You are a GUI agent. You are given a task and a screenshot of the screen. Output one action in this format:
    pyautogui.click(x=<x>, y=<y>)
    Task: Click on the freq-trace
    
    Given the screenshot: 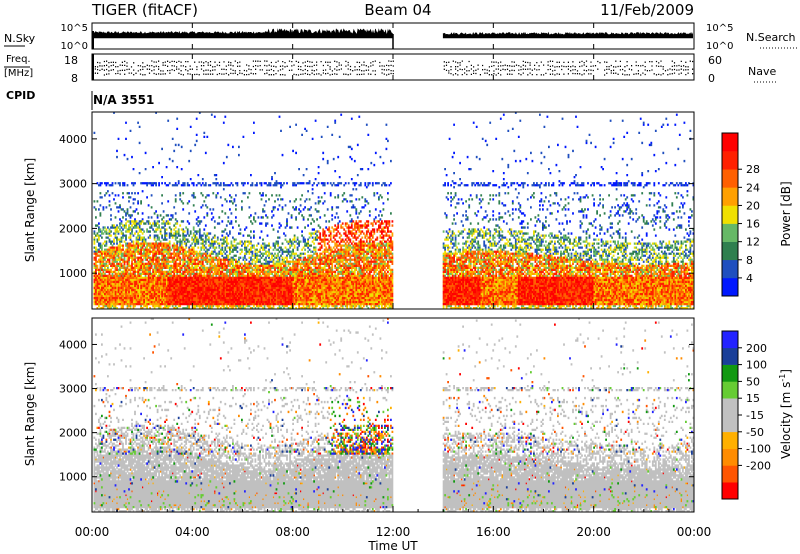 What is the action you would take?
    pyautogui.click(x=393, y=67)
    